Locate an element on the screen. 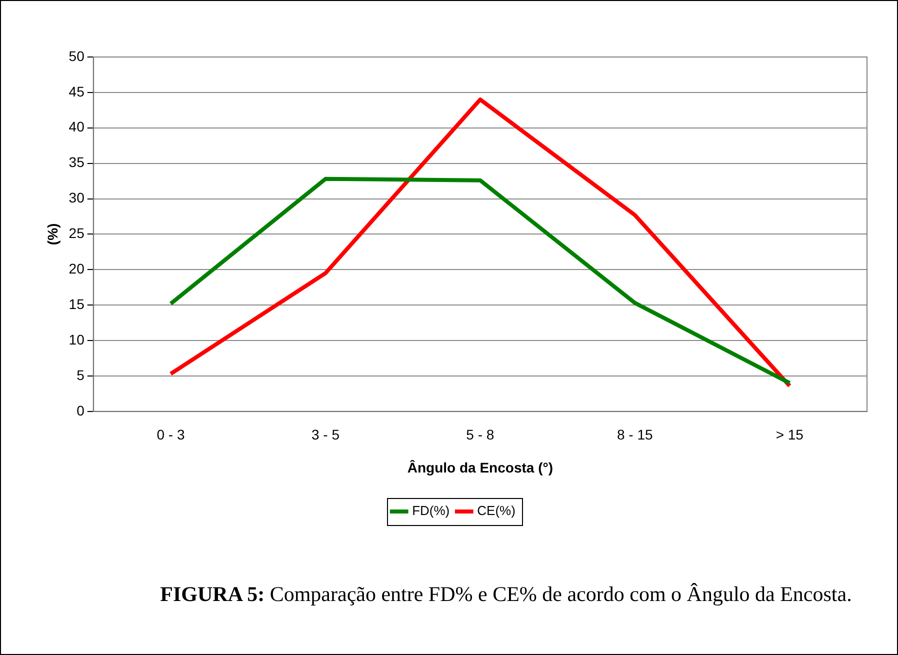 The image size is (898, 655). y-tick-label: 20 is located at coordinates (76, 268).